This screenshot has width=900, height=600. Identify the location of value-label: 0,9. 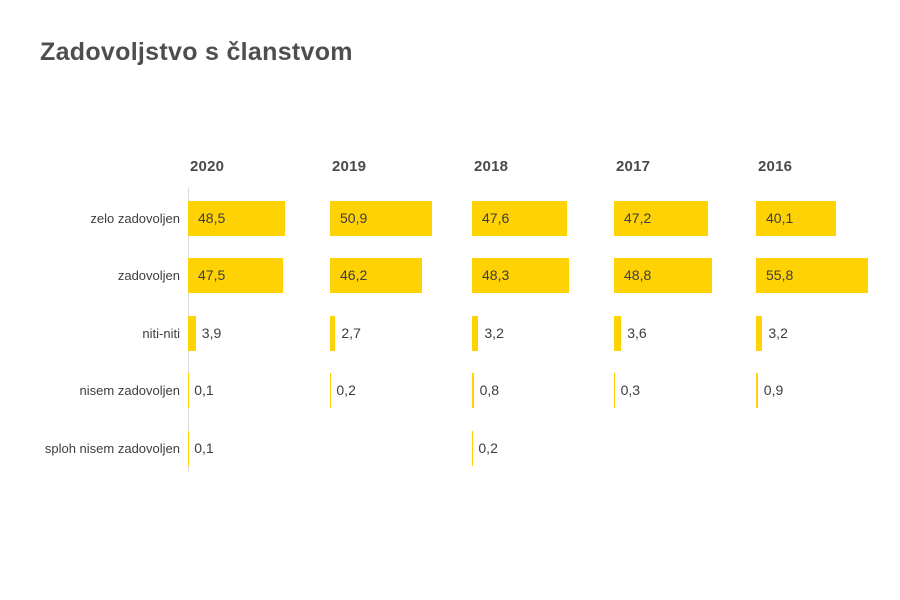
(773, 390).